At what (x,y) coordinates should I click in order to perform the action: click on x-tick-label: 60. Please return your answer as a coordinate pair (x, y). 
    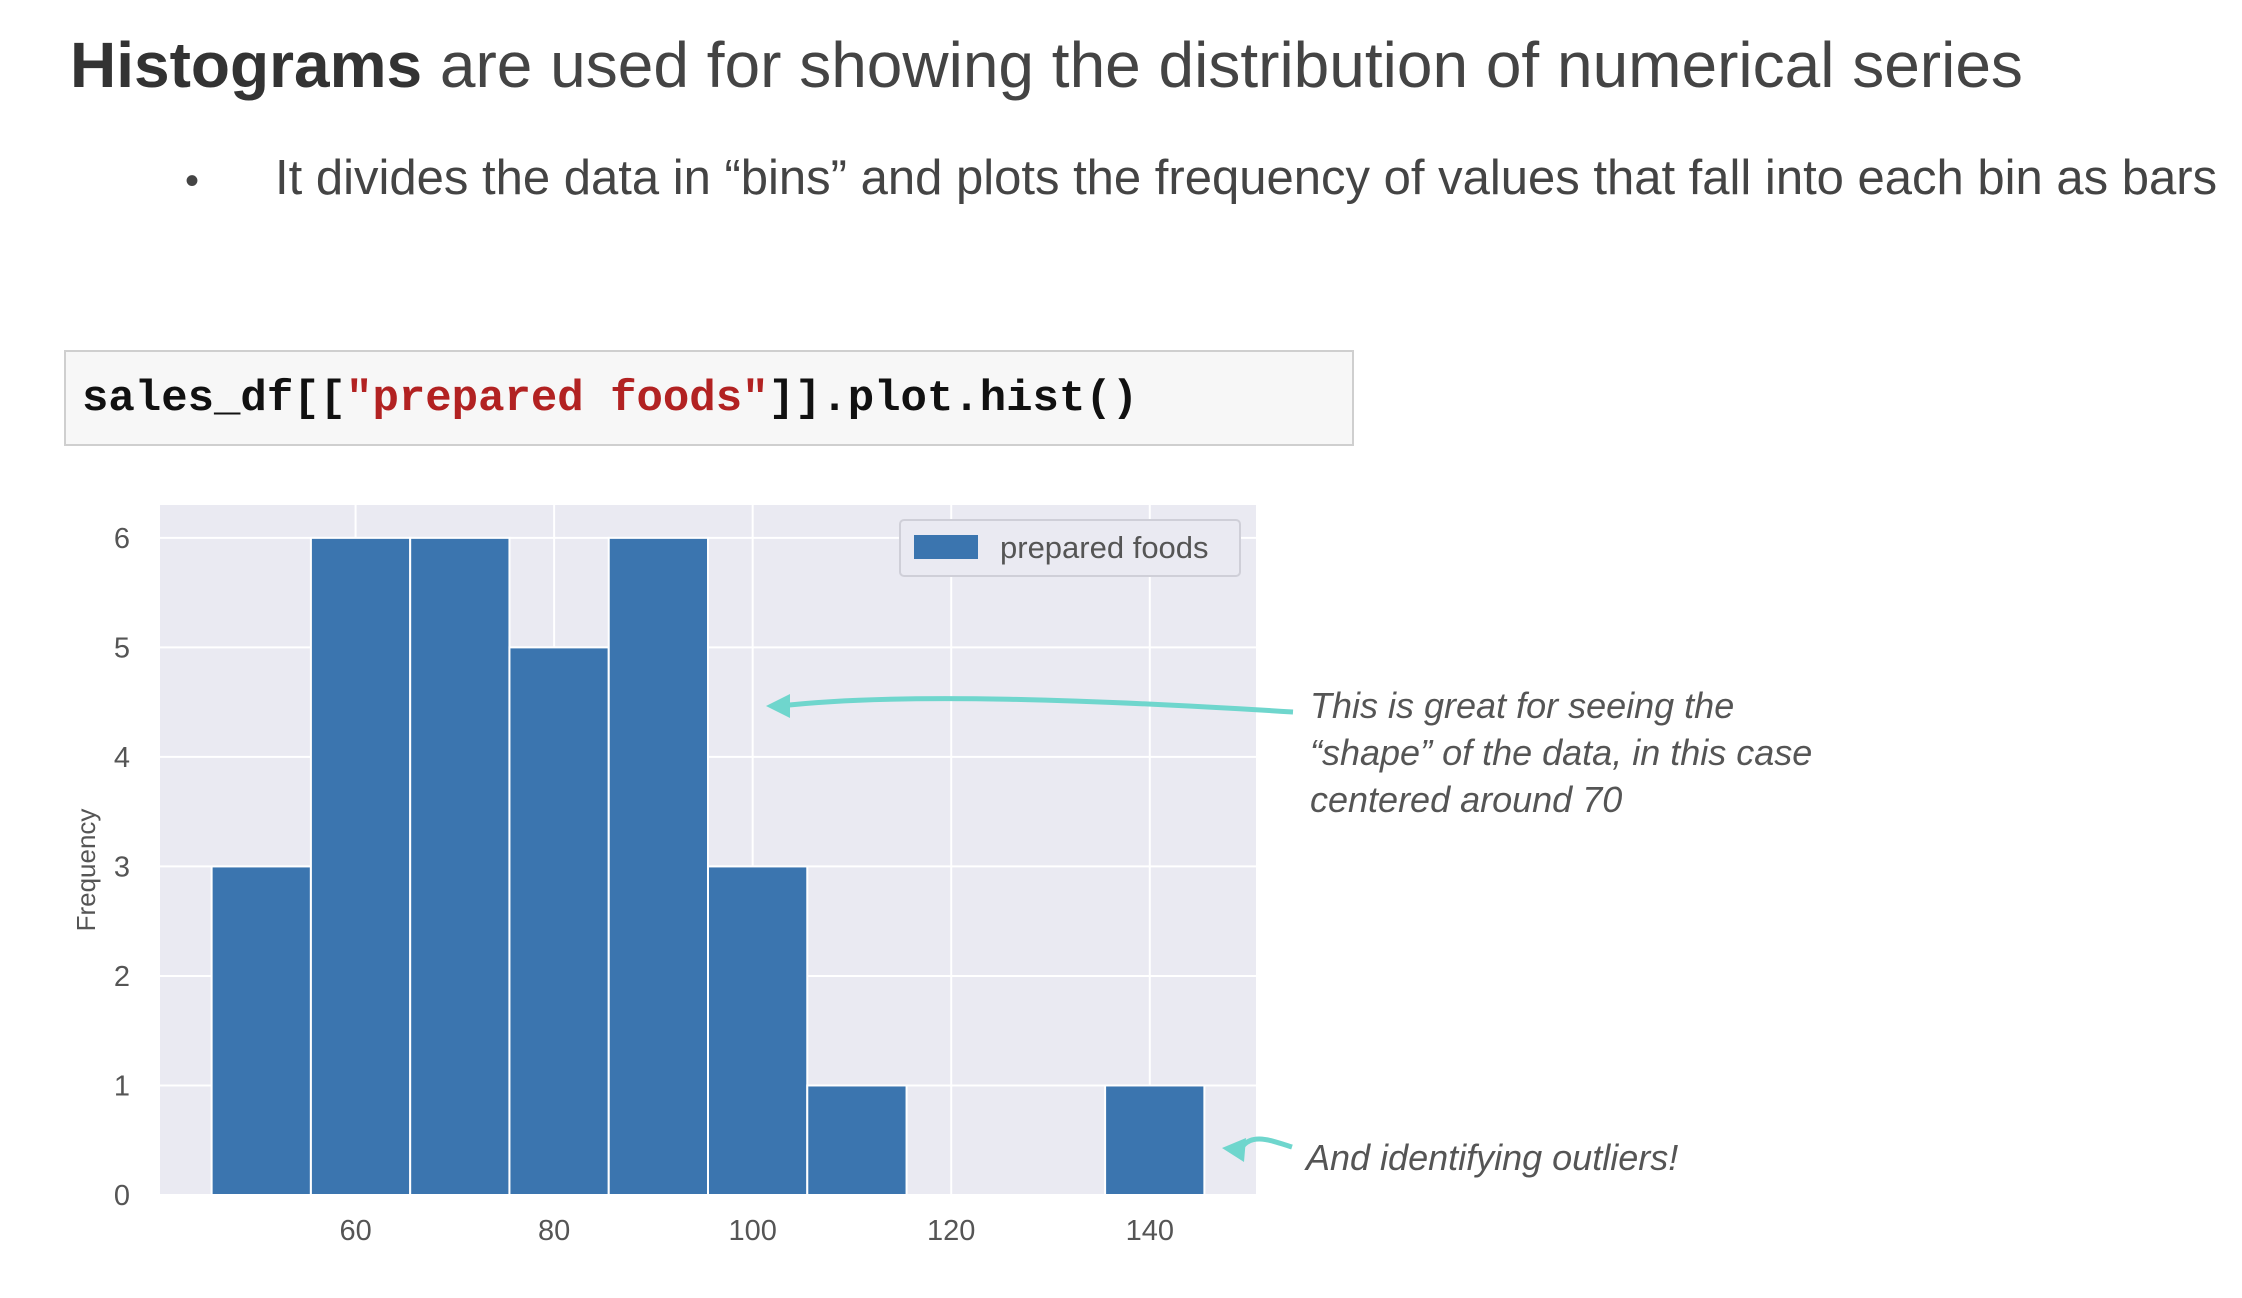
    Looking at the image, I should click on (355, 1231).